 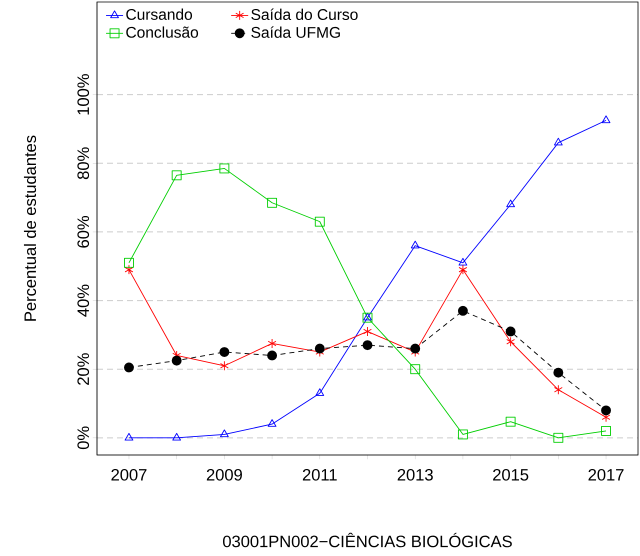 What do you see at coordinates (83, 163) in the screenshot?
I see `y-tick-label: 80%` at bounding box center [83, 163].